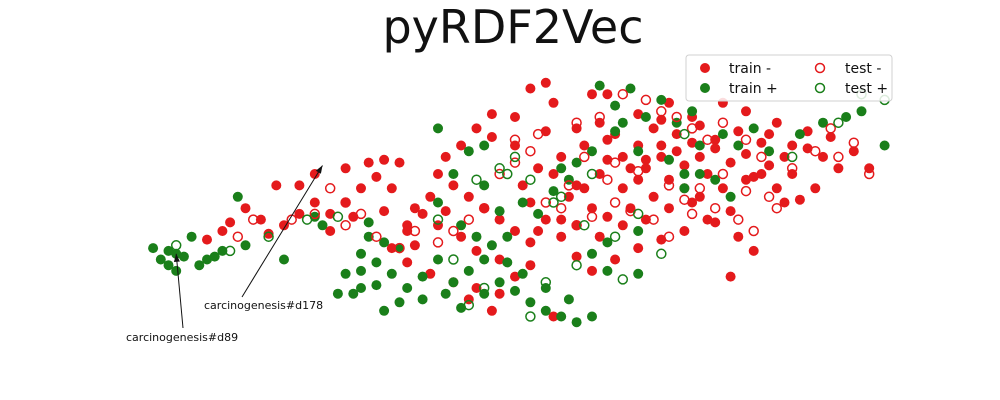 Image resolution: width=1000 pixels, height=400 pixels. What do you see at coordinates (789, 78) in the screenshot?
I see `legend: train - train + test - test +` at bounding box center [789, 78].